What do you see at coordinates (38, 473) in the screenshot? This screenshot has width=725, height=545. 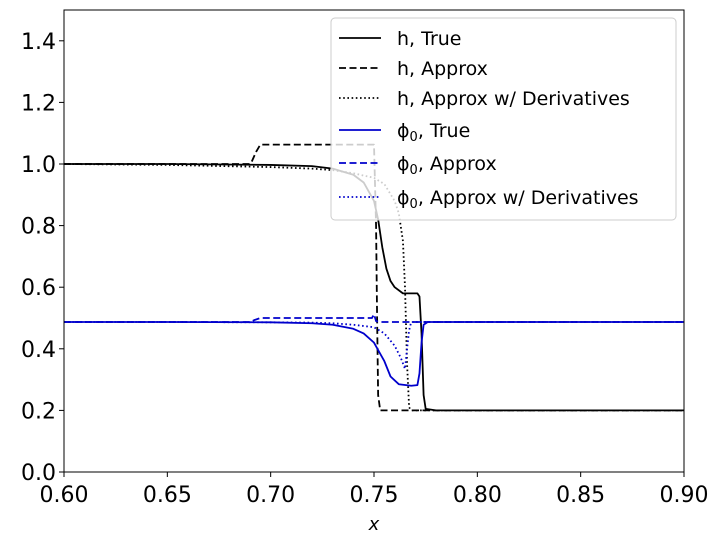 I see `y-tick-label: 0.0` at bounding box center [38, 473].